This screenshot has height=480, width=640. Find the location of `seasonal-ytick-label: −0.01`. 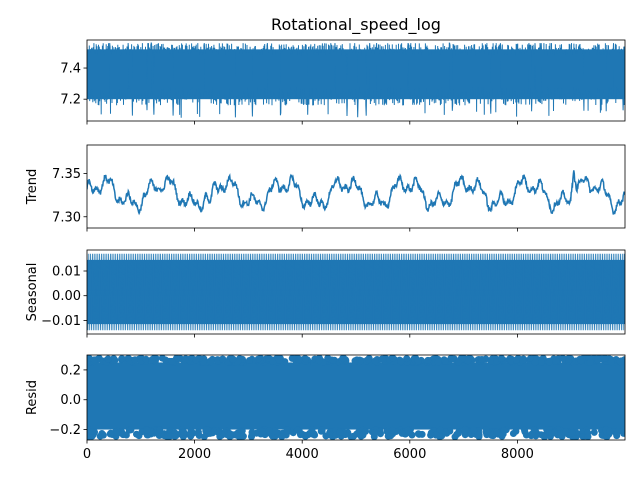

seasonal-ytick-label: −0.01 is located at coordinates (61, 321).